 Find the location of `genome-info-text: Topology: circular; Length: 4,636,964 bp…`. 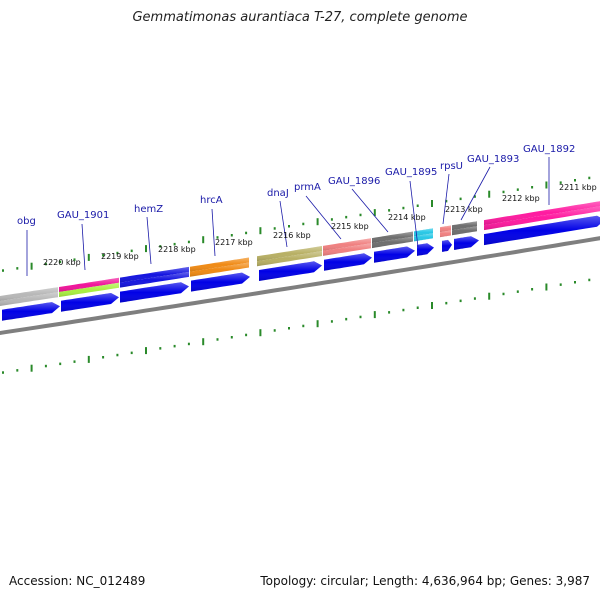

genome-info-text: Topology: circular; Length: 4,636,964 bp… is located at coordinates (425, 581).